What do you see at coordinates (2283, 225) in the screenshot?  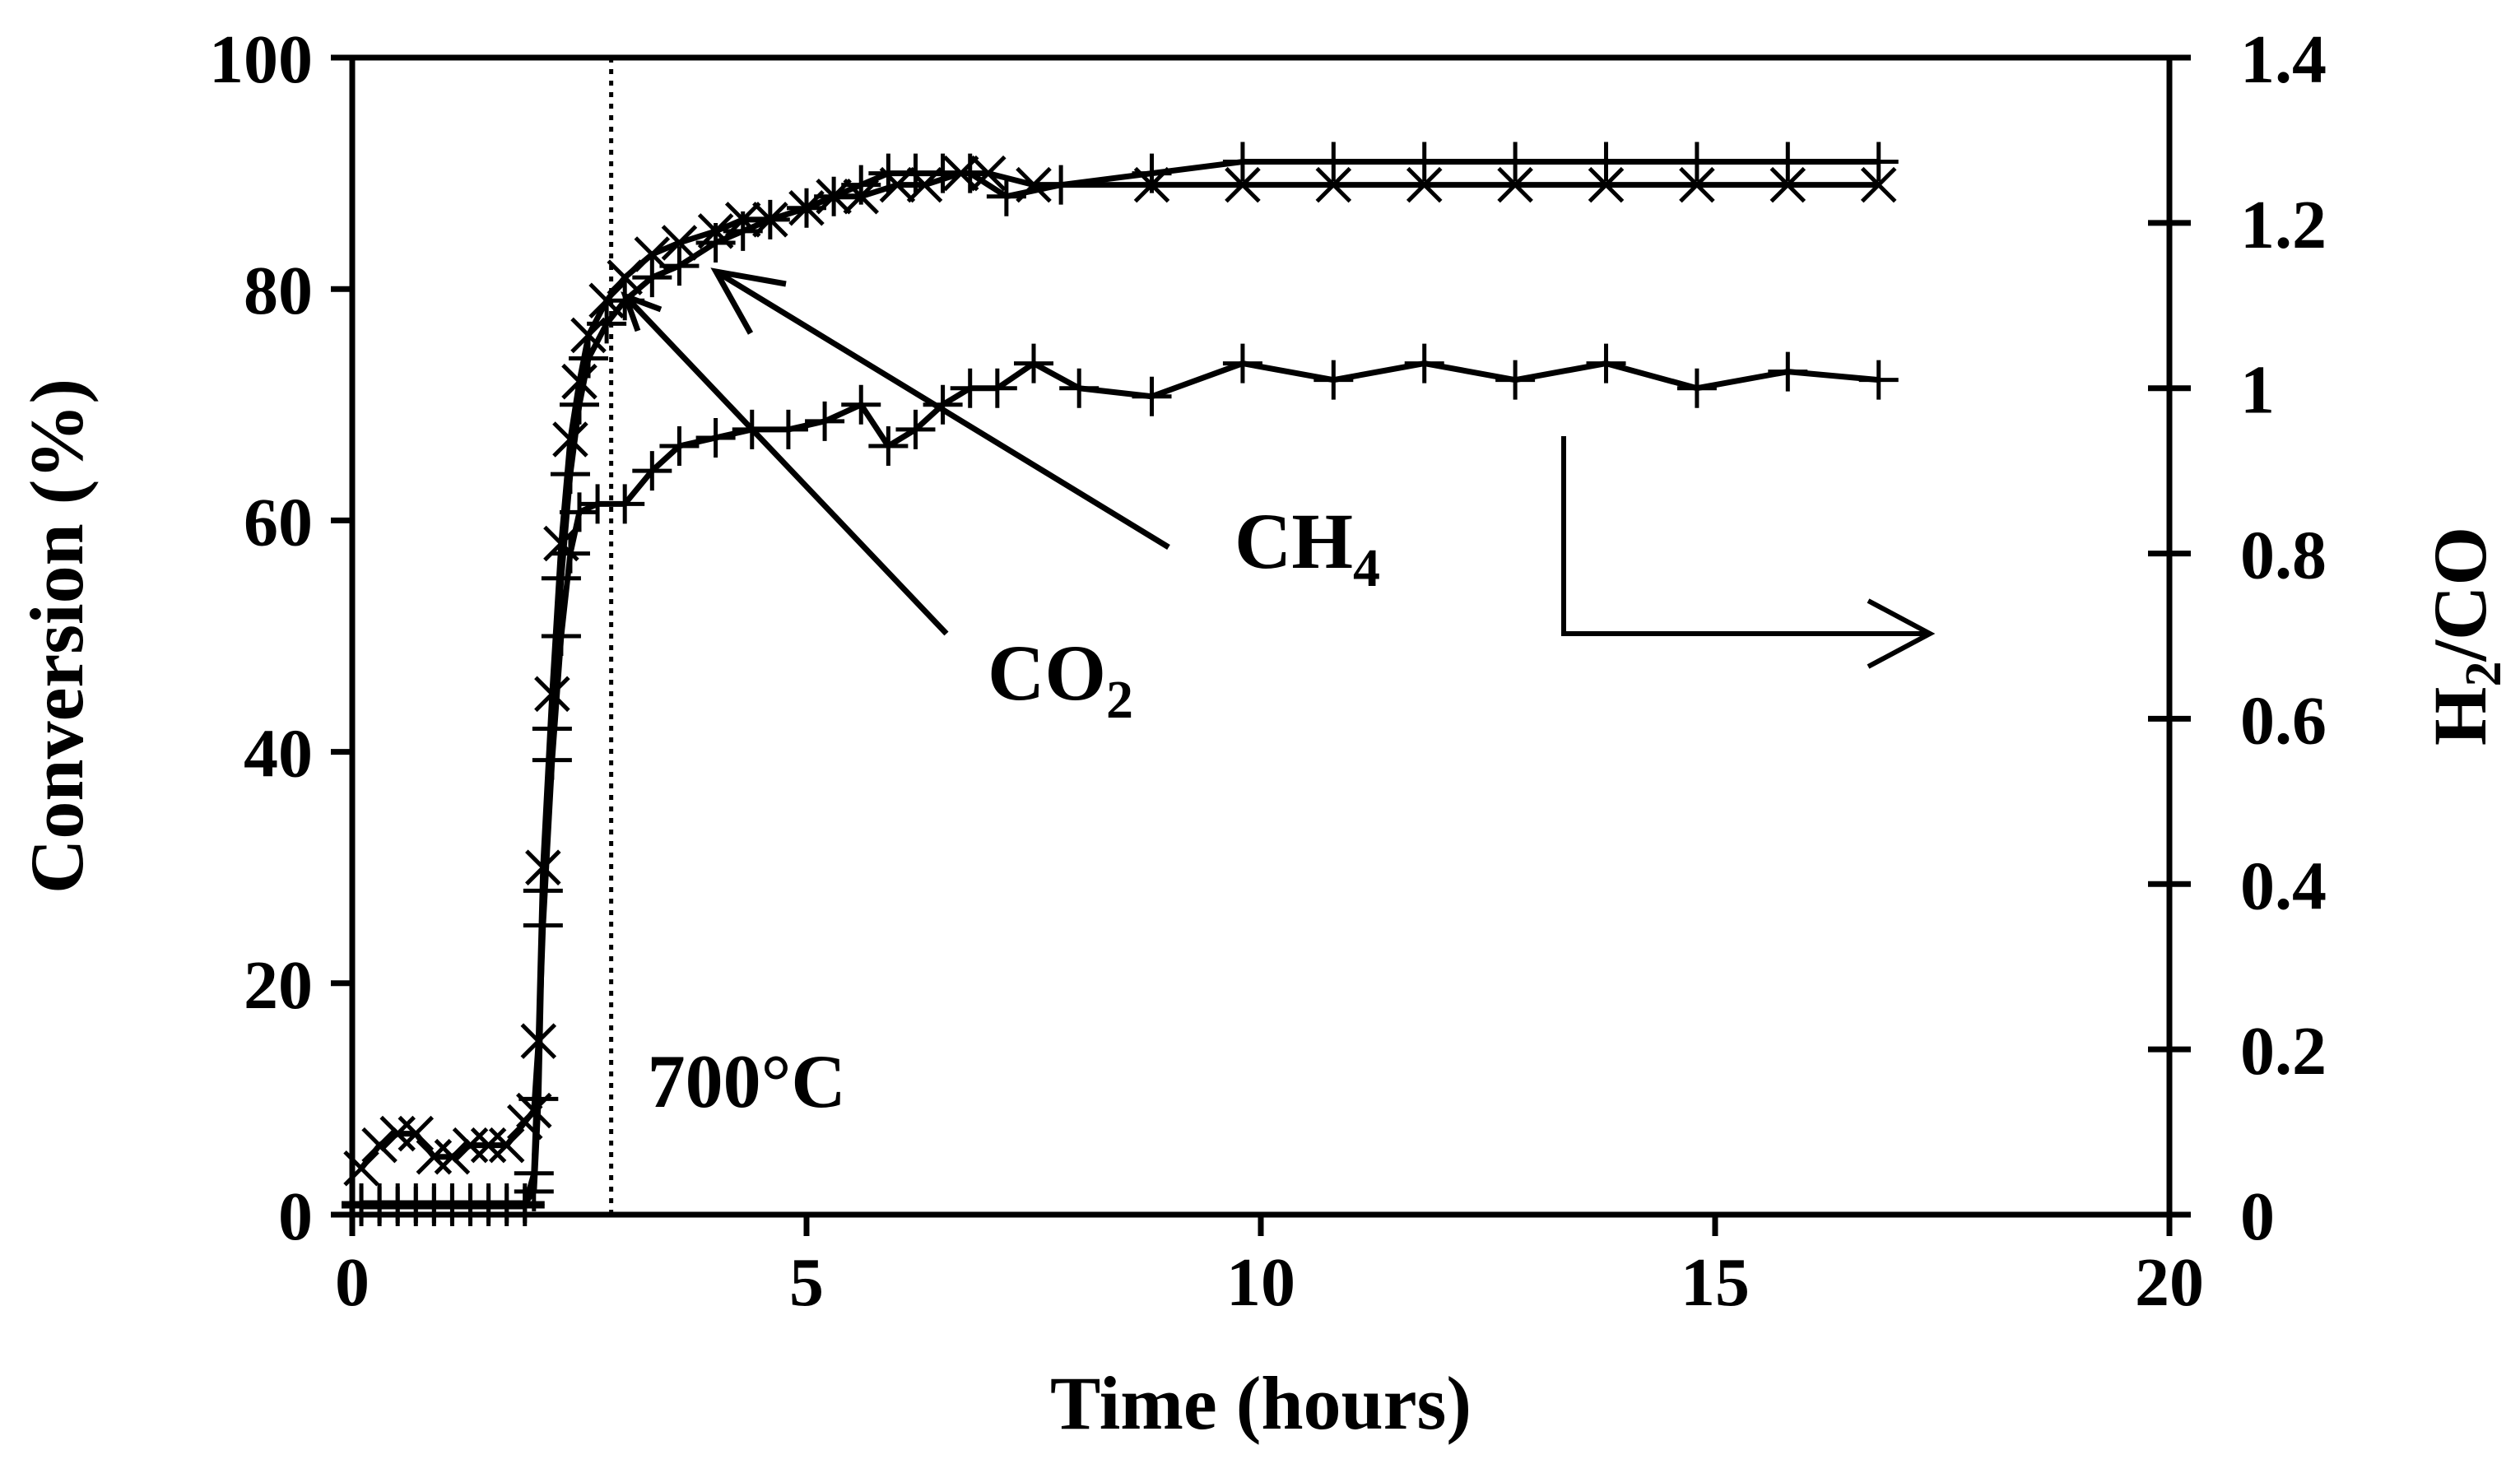 I see `y2-tick-label: 1.2` at bounding box center [2283, 225].